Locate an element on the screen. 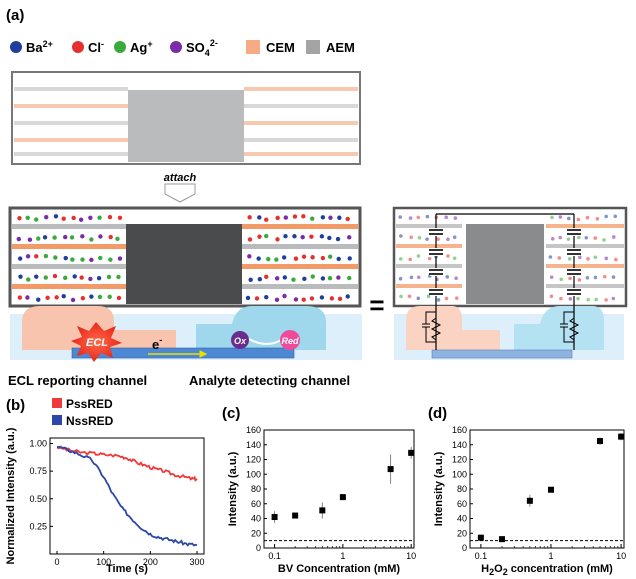 This screenshot has width=636, height=579. x-tick-label: 1 is located at coordinates (342, 556).